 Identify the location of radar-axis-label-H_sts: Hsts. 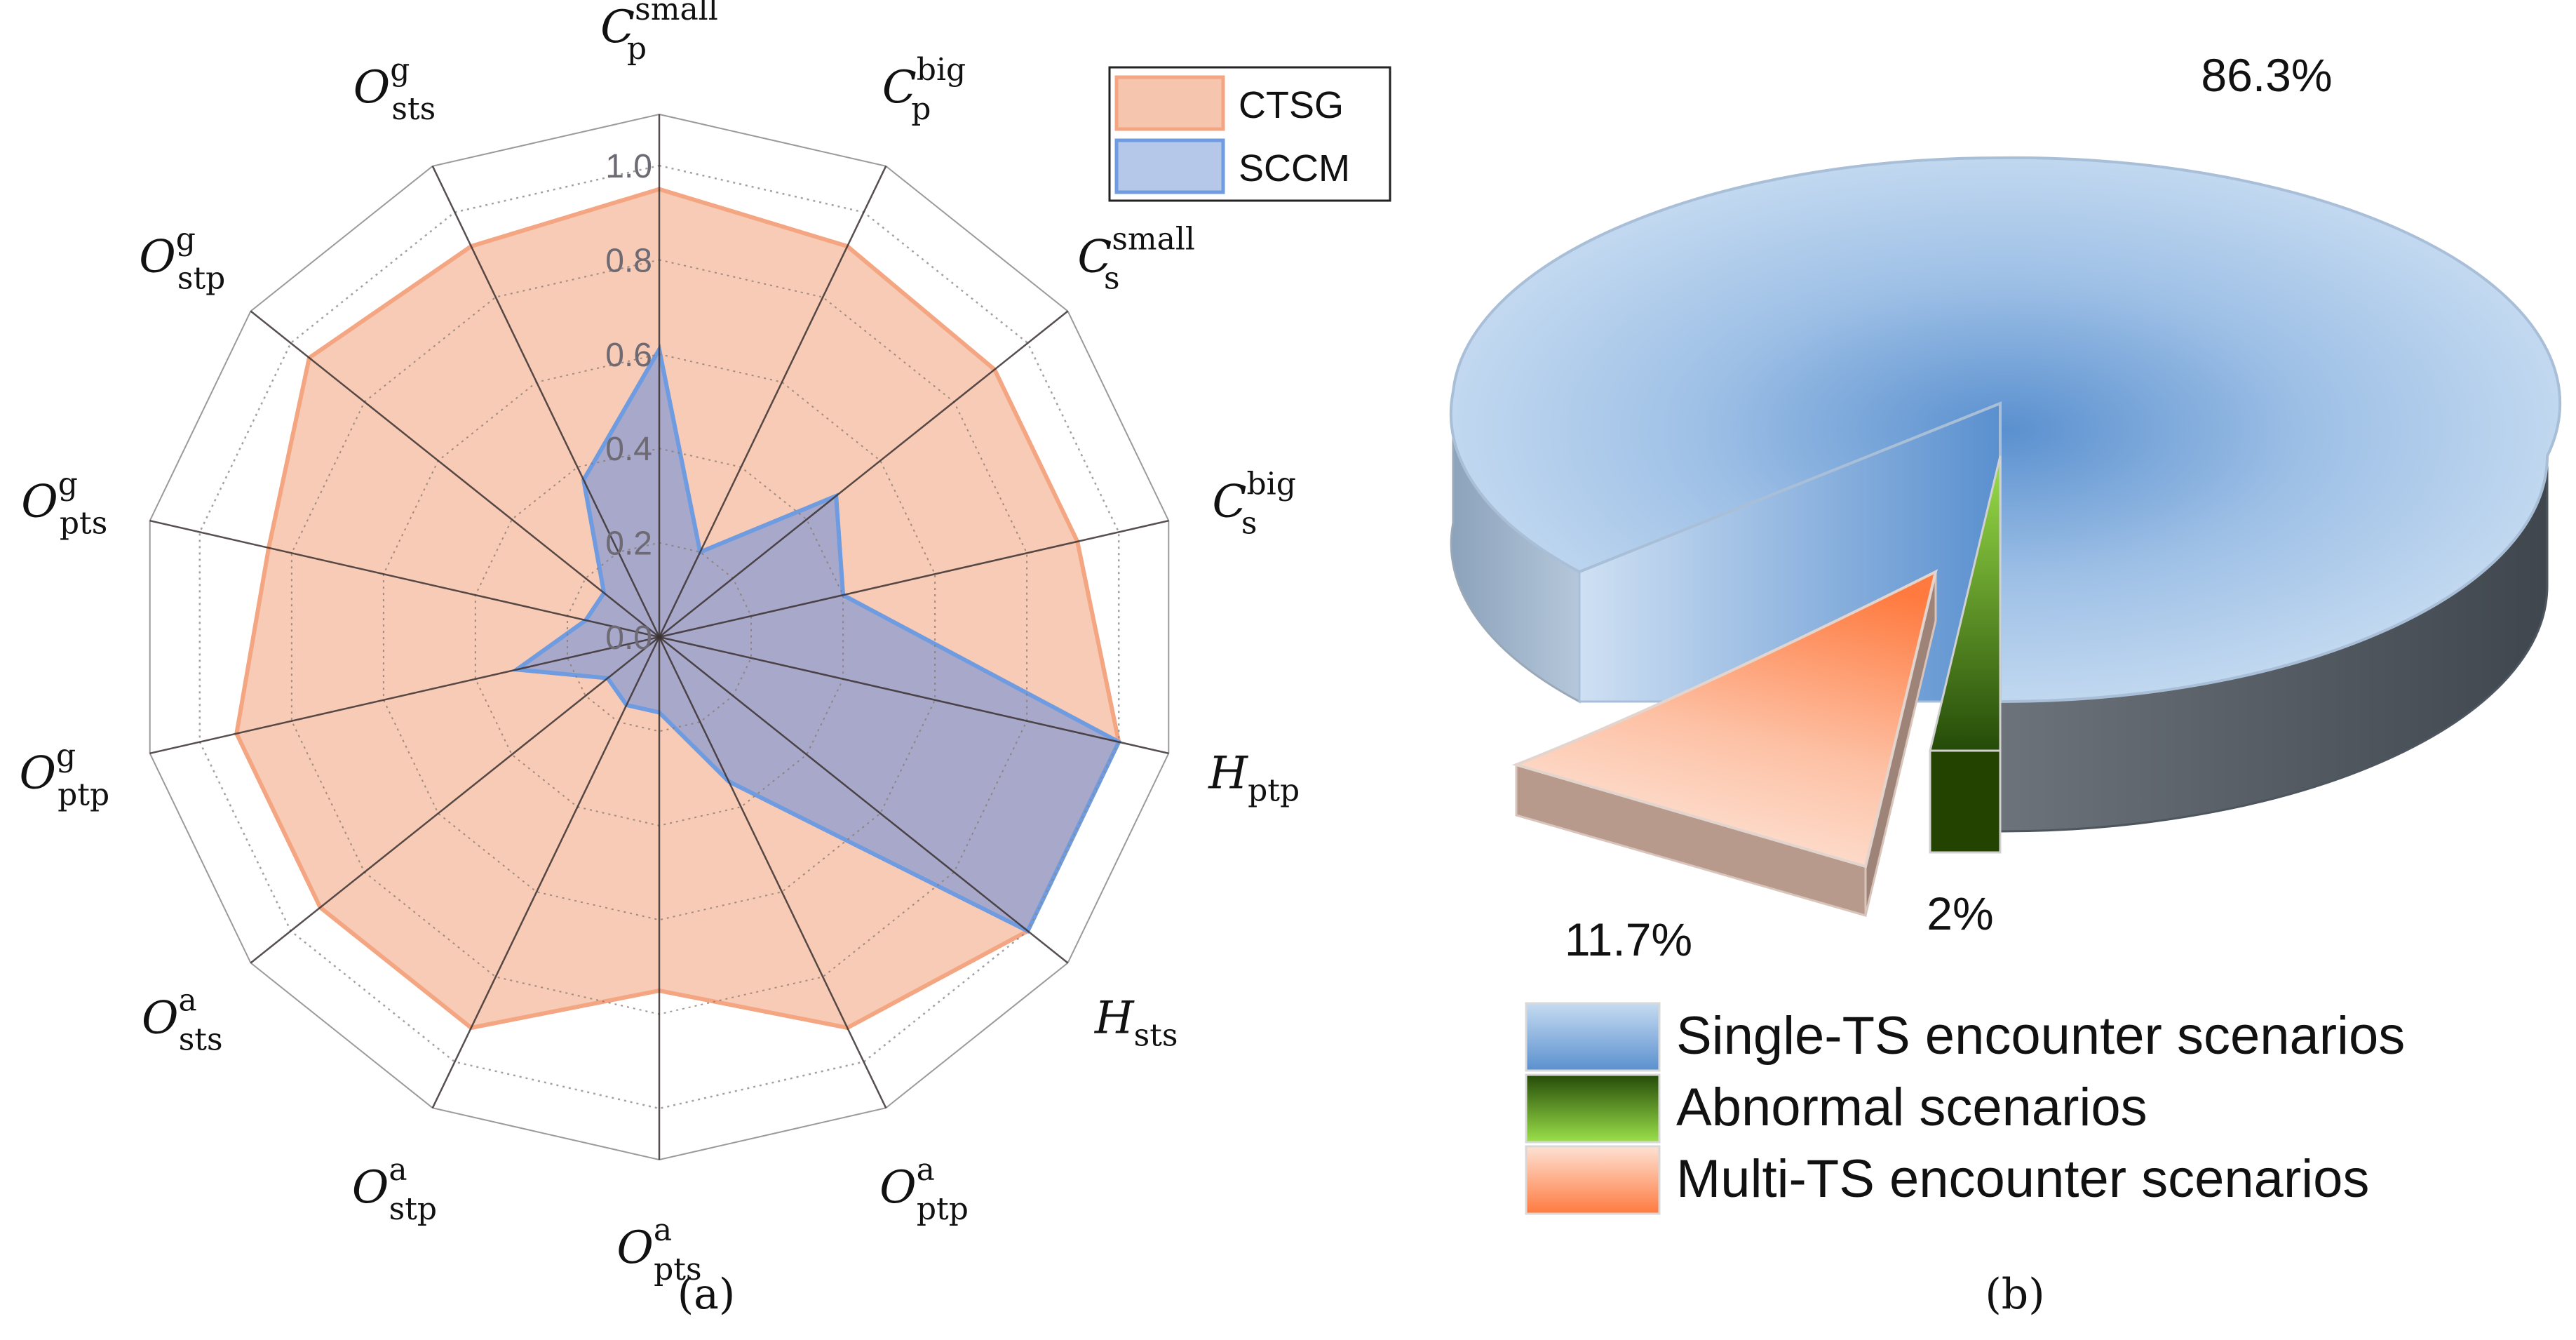
(1136, 1022).